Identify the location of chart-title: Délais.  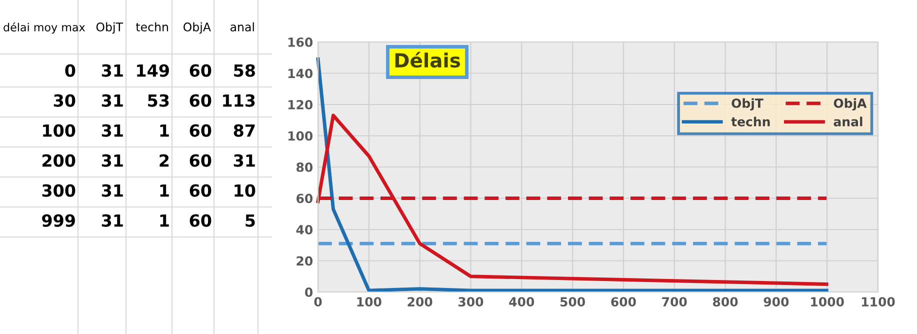
(427, 60).